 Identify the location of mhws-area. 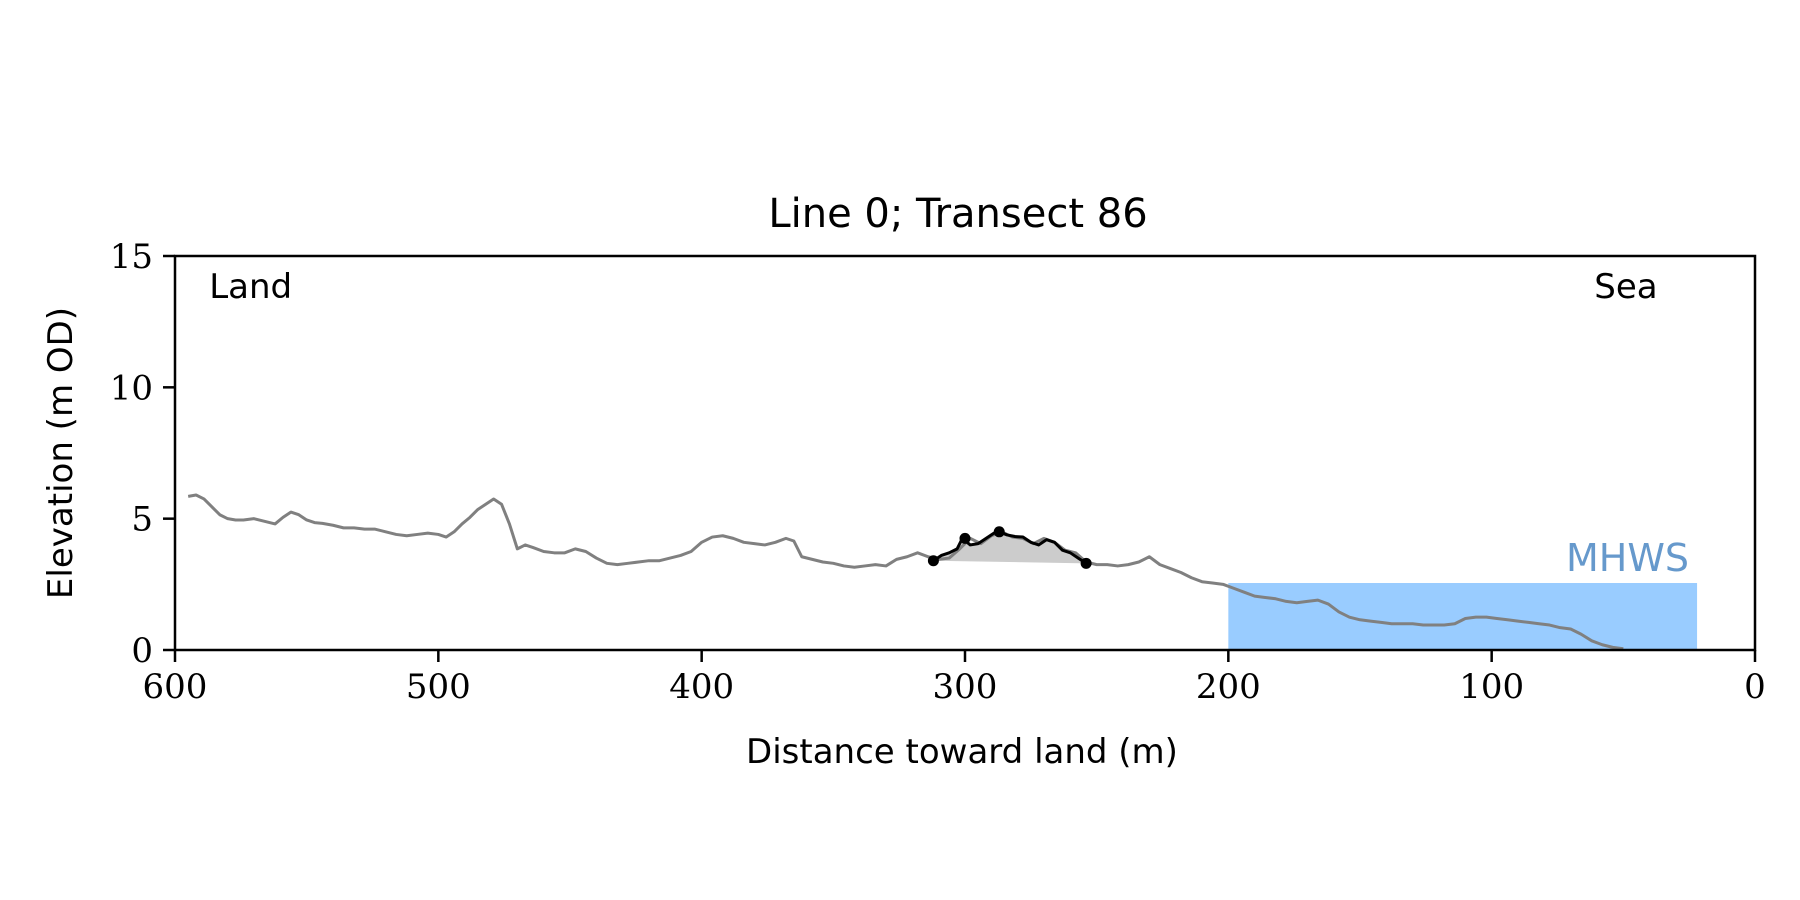
(1463, 616).